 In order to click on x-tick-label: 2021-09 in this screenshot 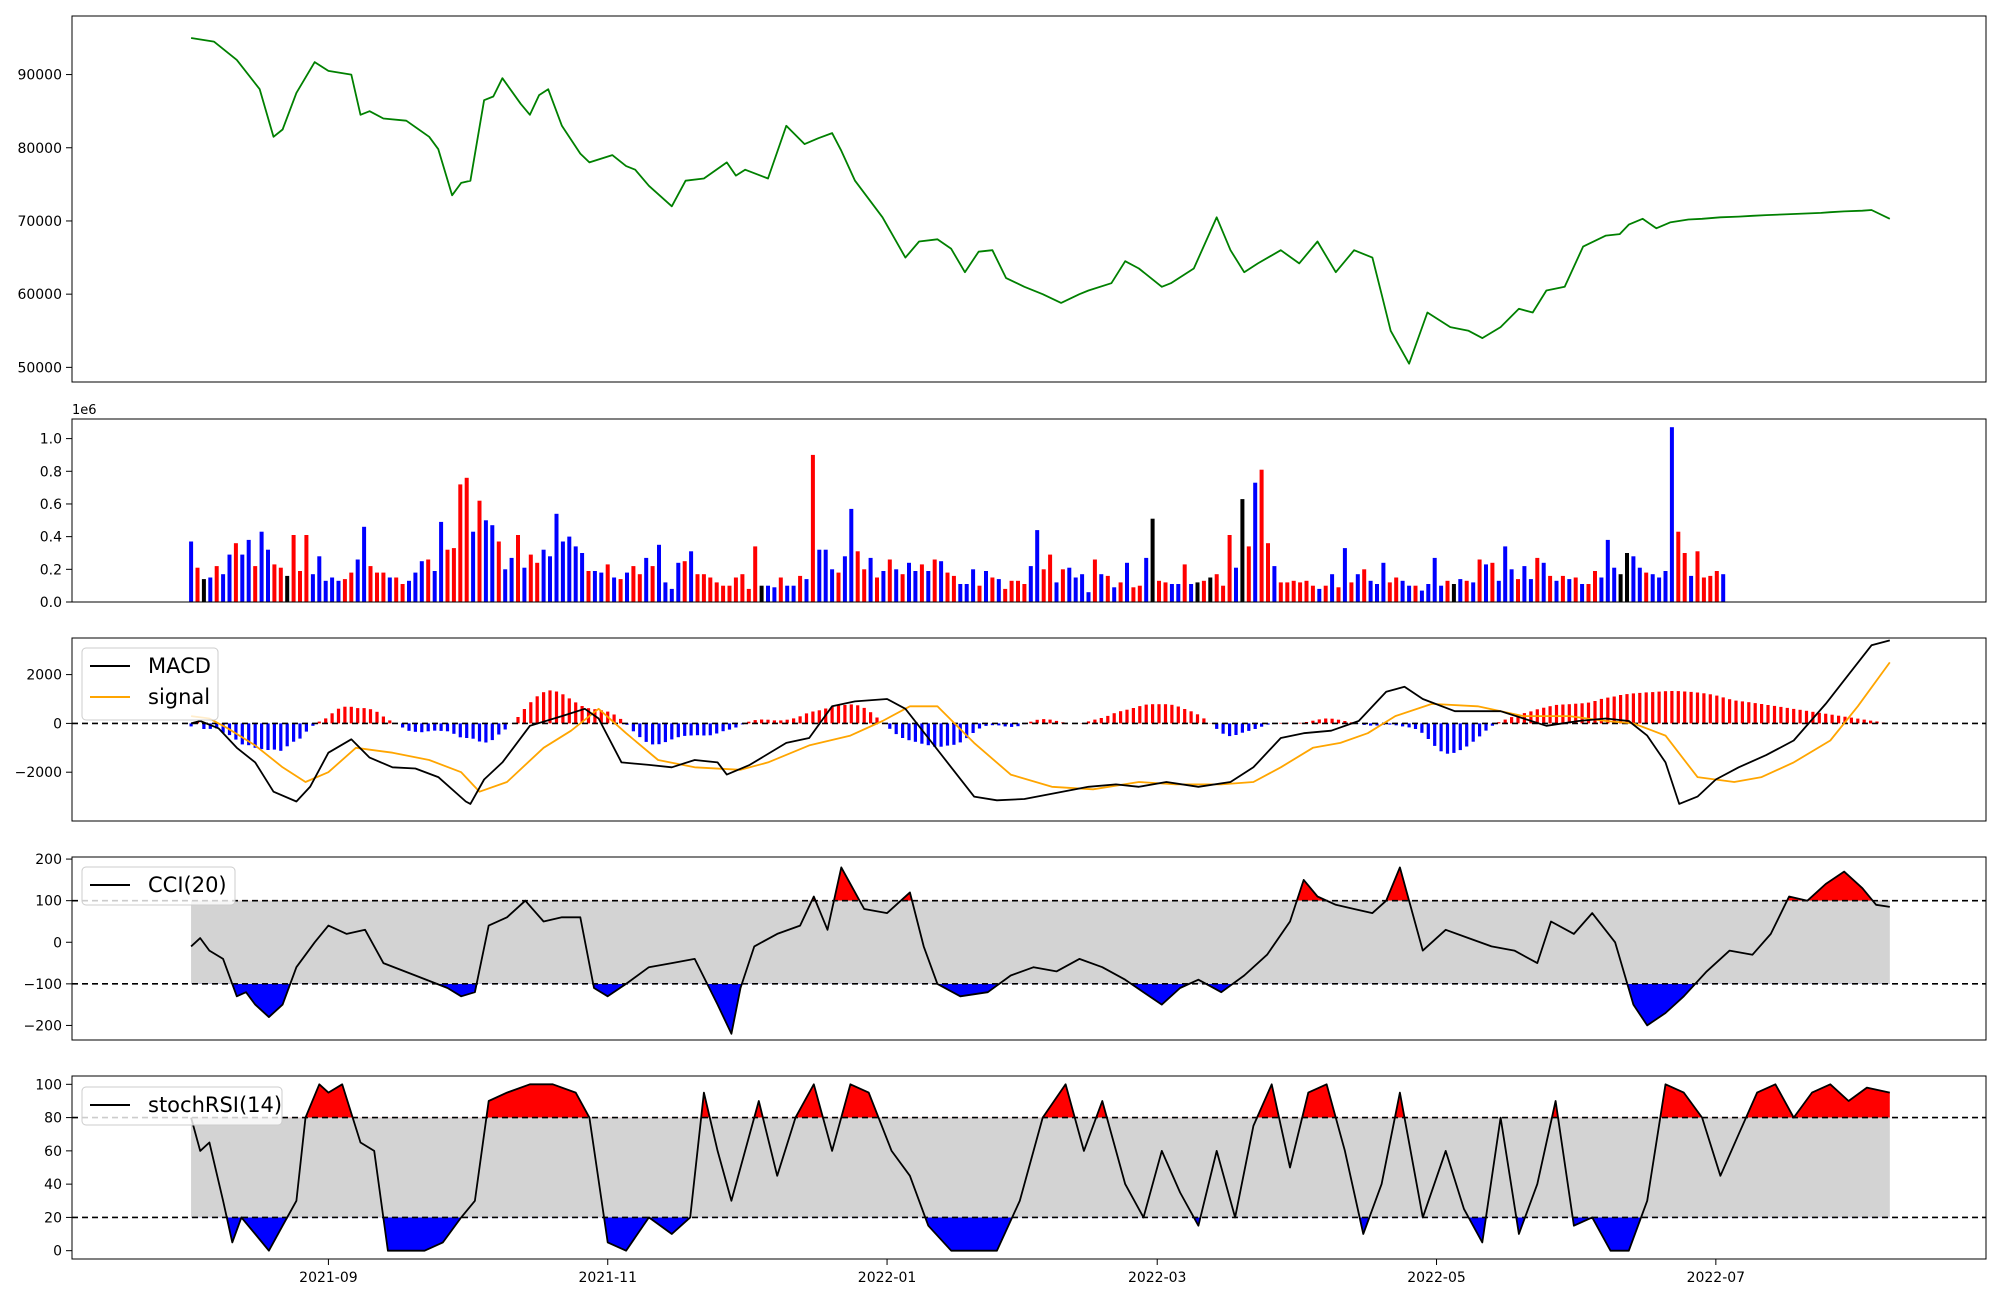, I will do `click(328, 1278)`.